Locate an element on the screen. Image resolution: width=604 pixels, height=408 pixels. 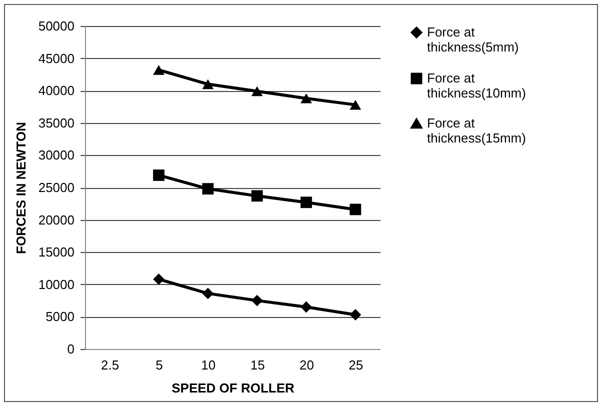
legend-label: Force at thickness(5mm) is located at coordinates (473, 39).